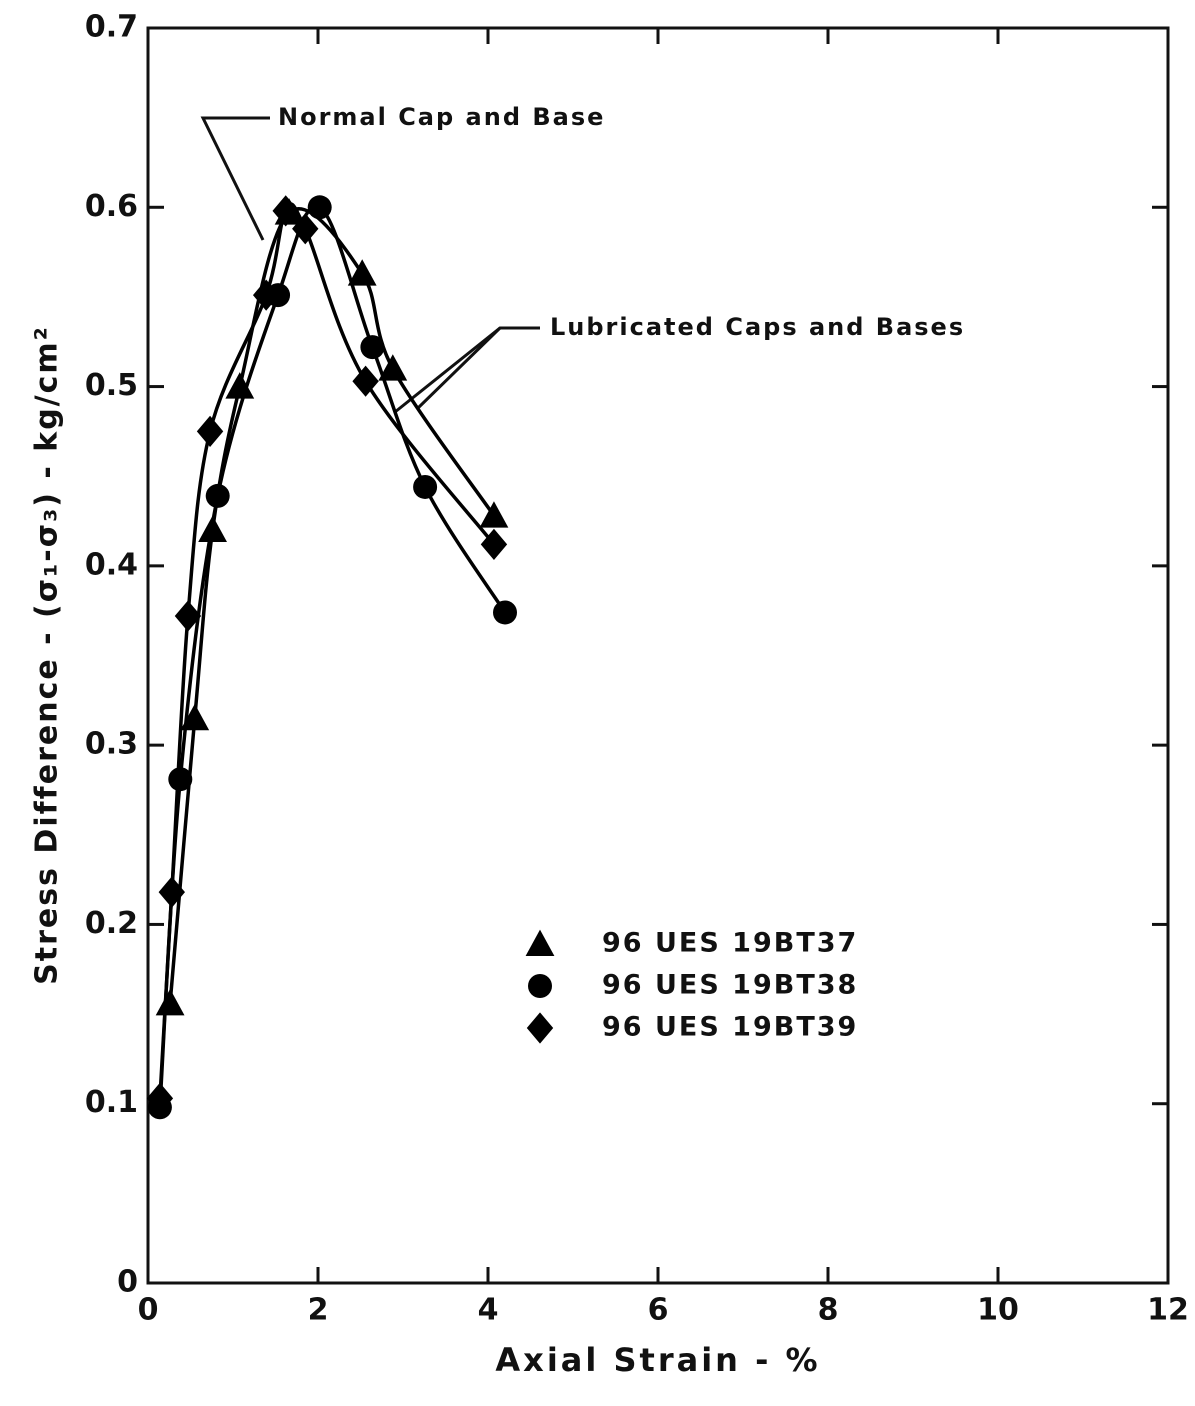  I want to click on y-tick-label: 0, so click(127, 1282).